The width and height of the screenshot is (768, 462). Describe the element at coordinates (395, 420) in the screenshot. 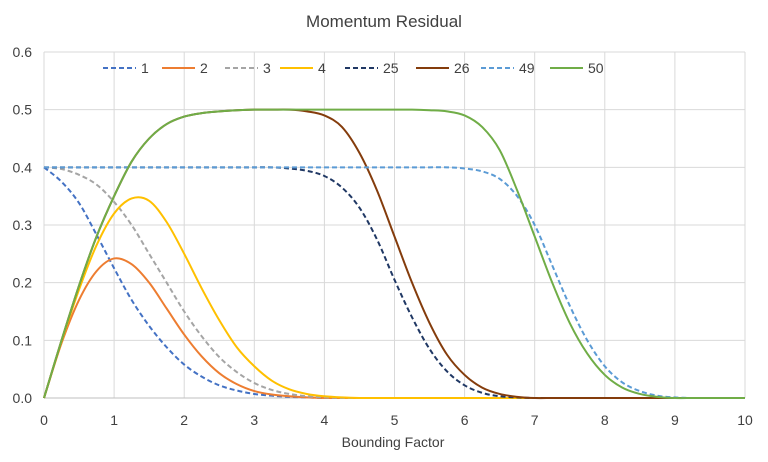

I see `x-tick-label: 5` at that location.